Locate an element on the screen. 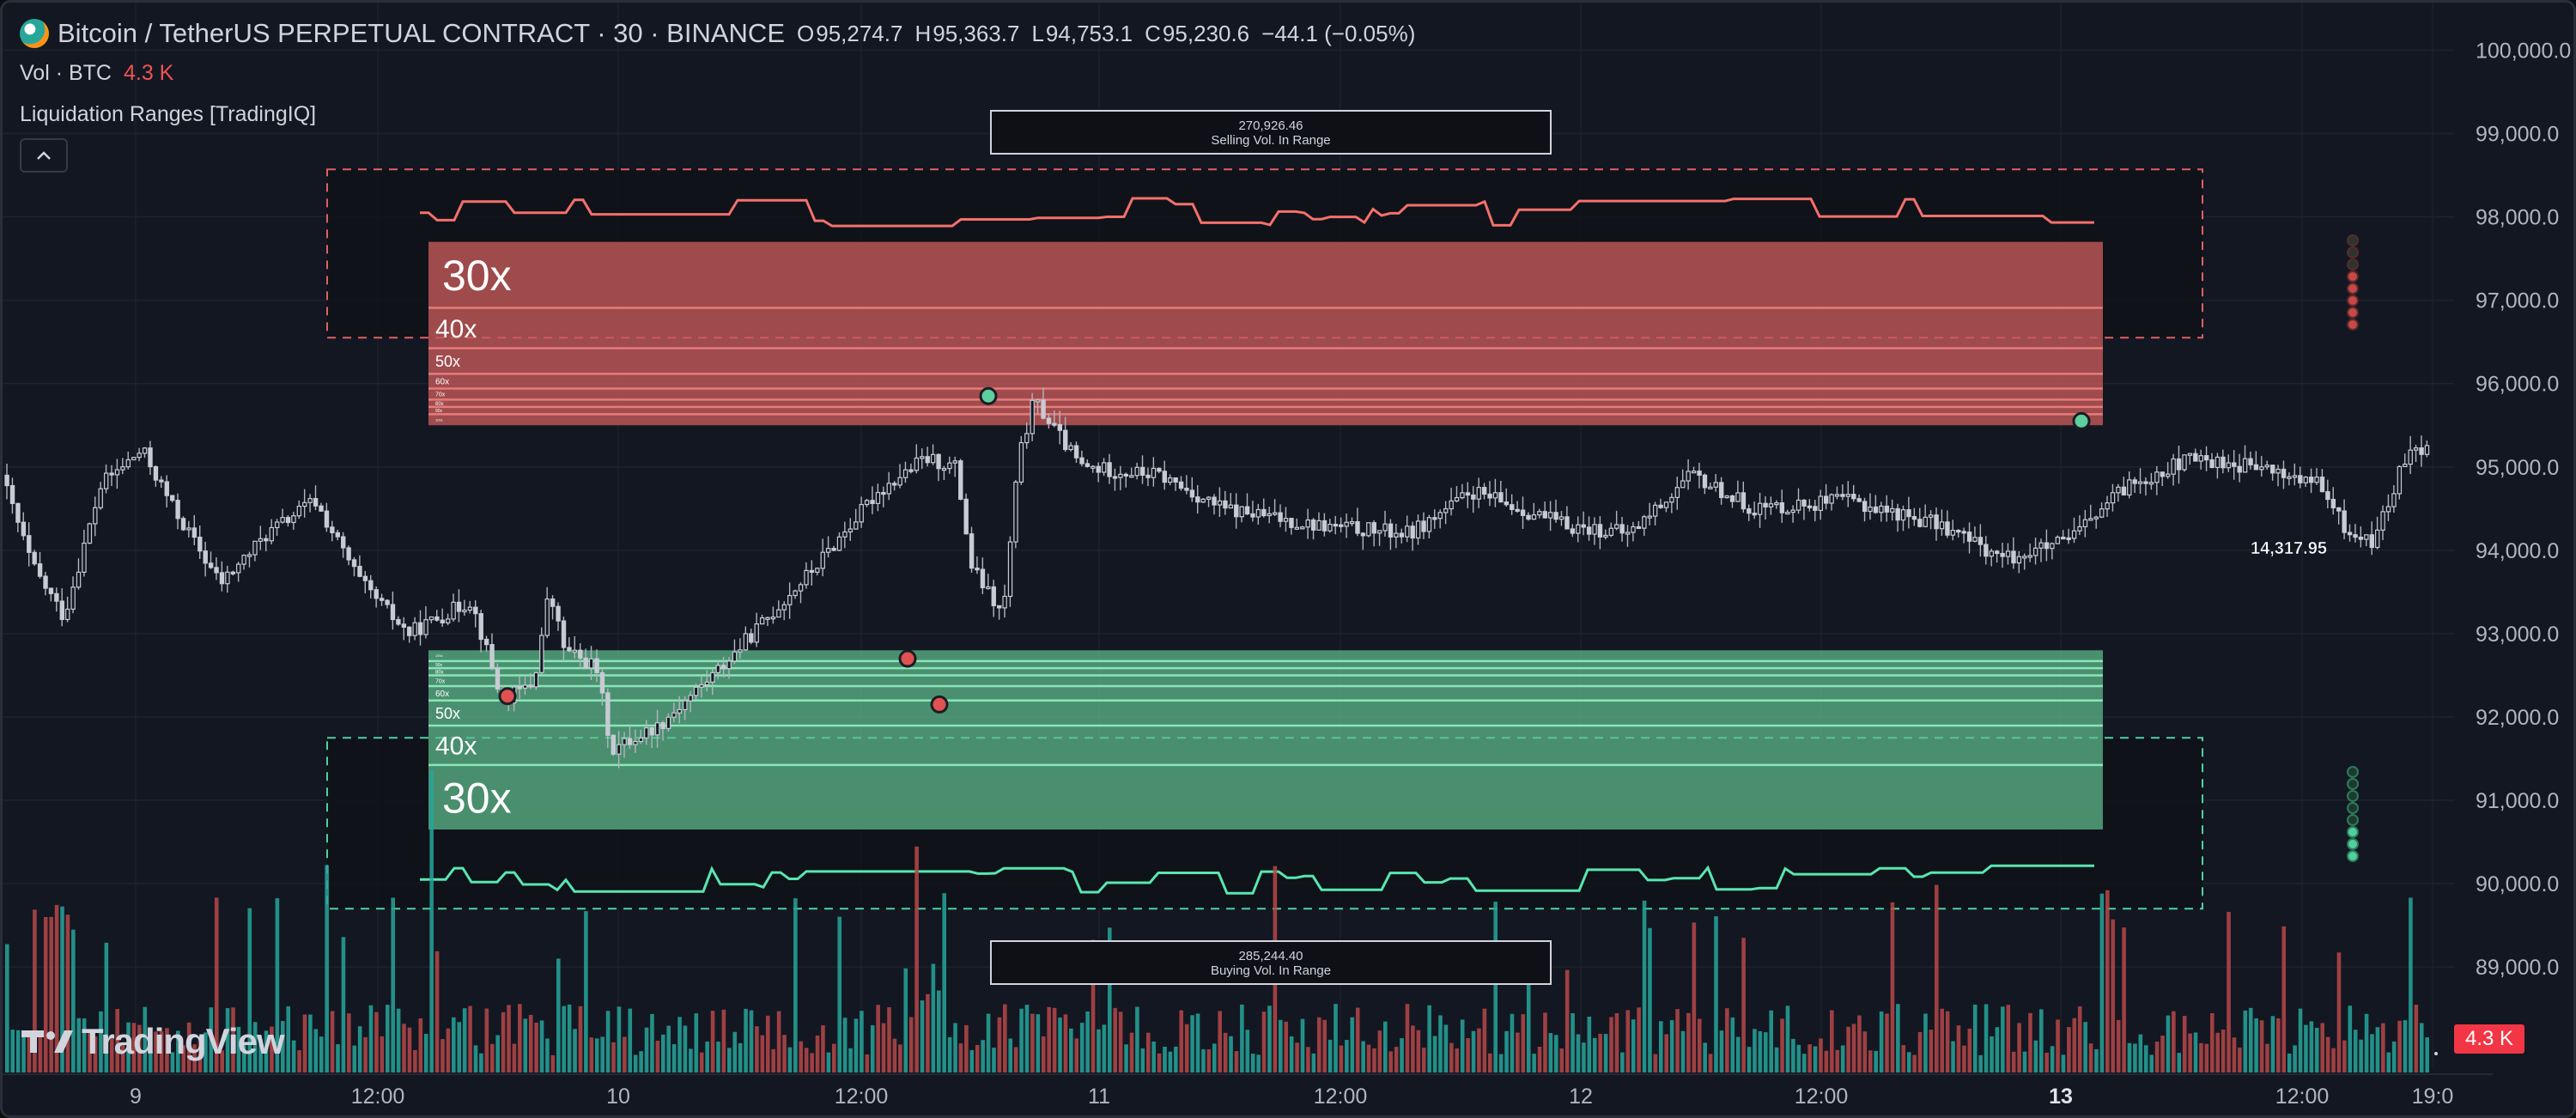 Image resolution: width=2576 pixels, height=1118 pixels. long-level-dot is located at coordinates (2353, 820).